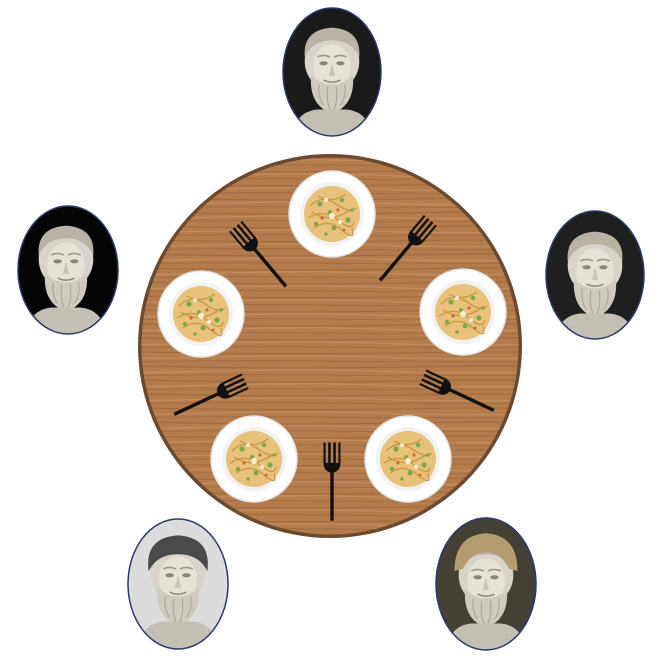 Image resolution: width=661 pixels, height=667 pixels. I want to click on philosopher-left, so click(68, 270).